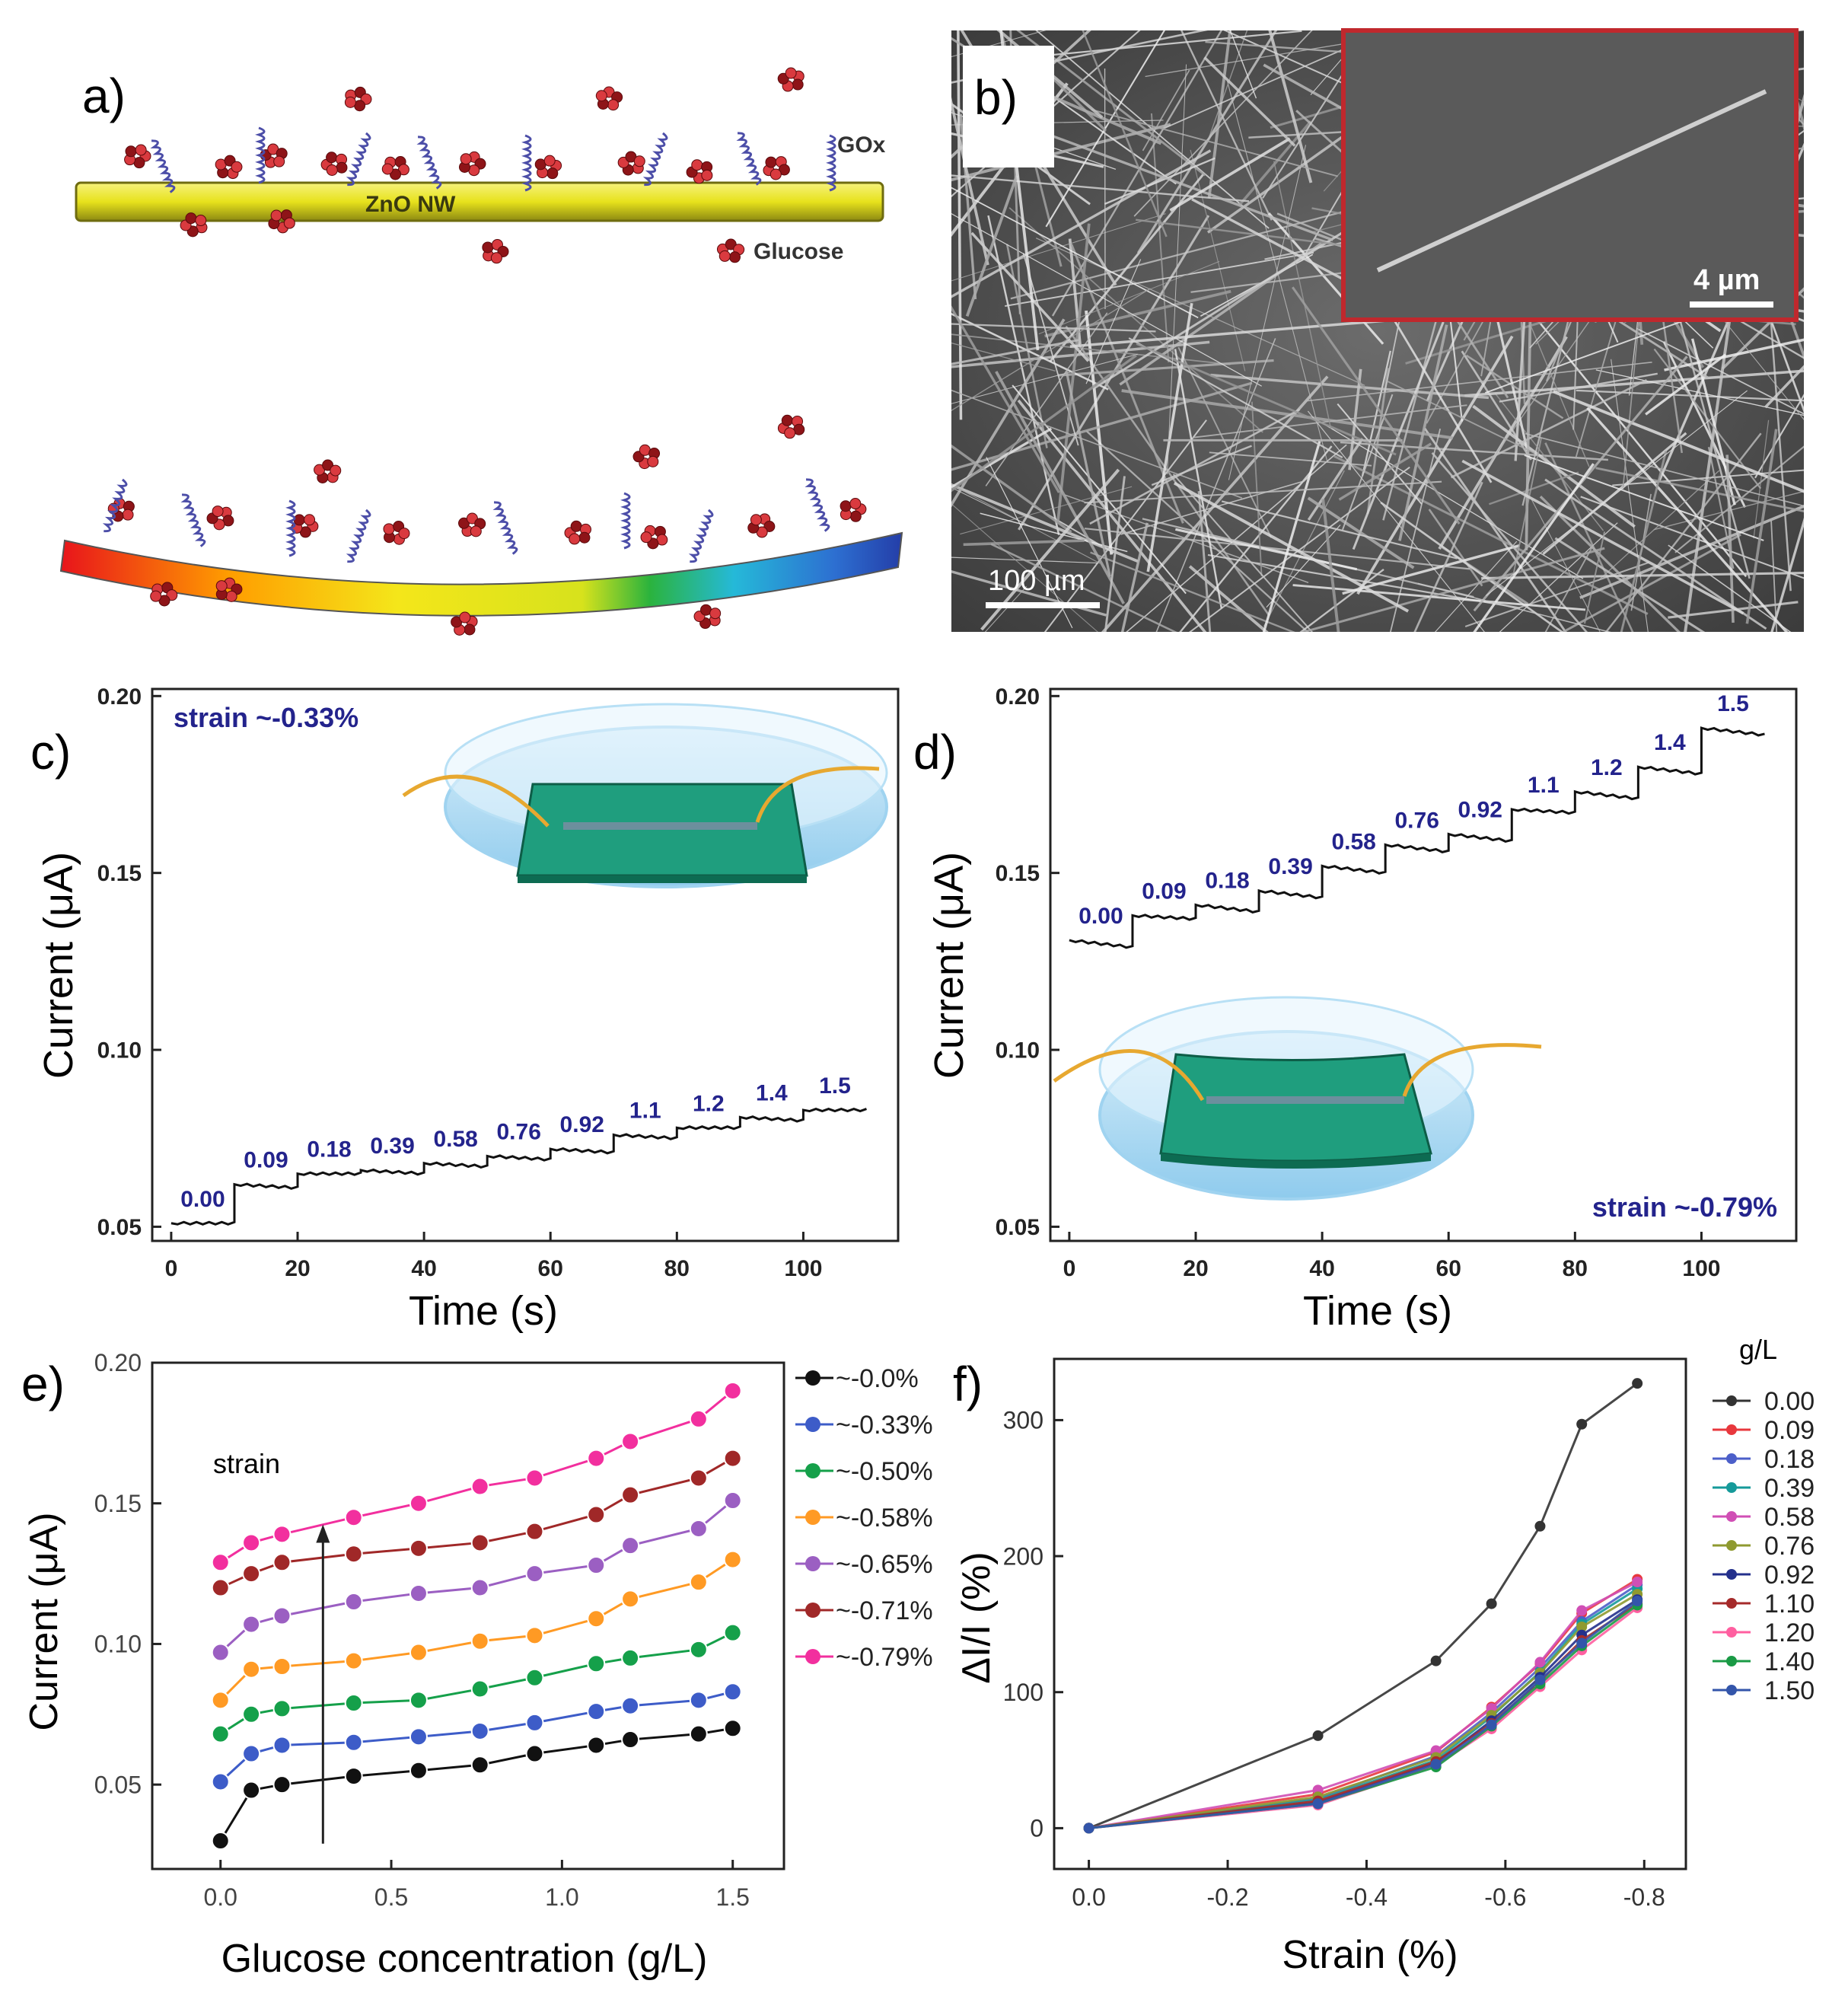 This screenshot has height=2006, width=1848. I want to click on panel-d-ylabel: Current (μA), so click(949, 965).